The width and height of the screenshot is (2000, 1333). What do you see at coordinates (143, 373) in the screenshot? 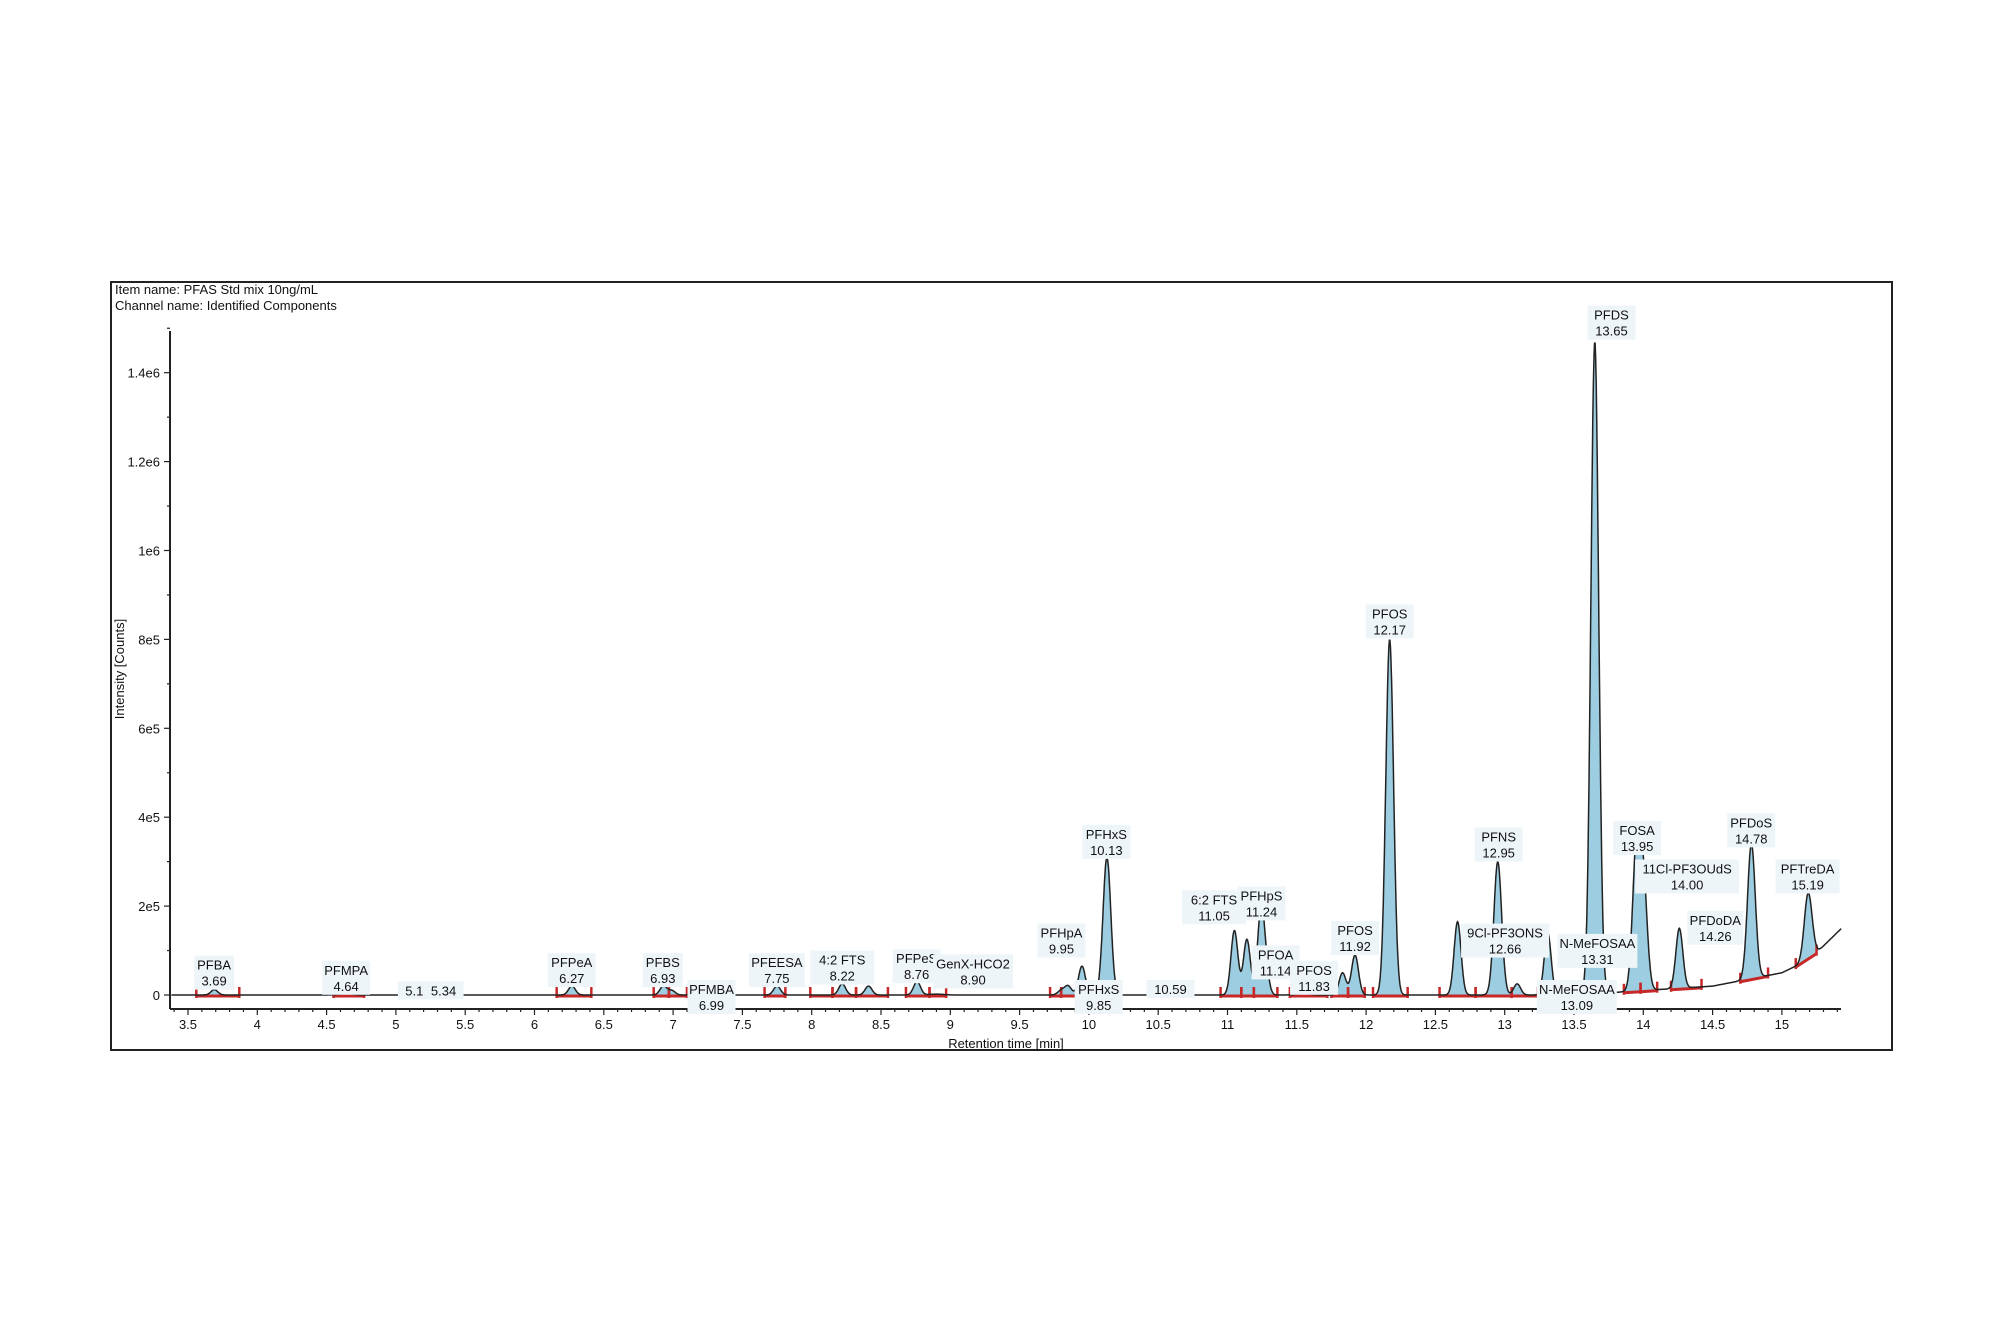
I see `y-tick-label: 1.4e6` at bounding box center [143, 373].